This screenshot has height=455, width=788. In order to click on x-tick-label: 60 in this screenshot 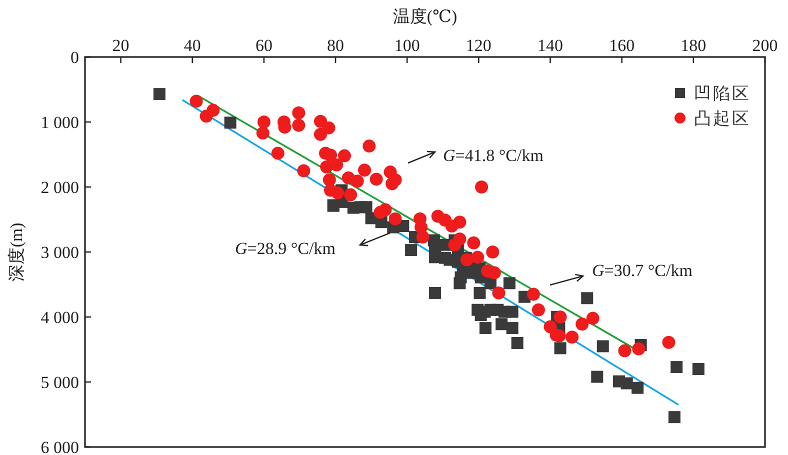, I will do `click(263, 45)`.